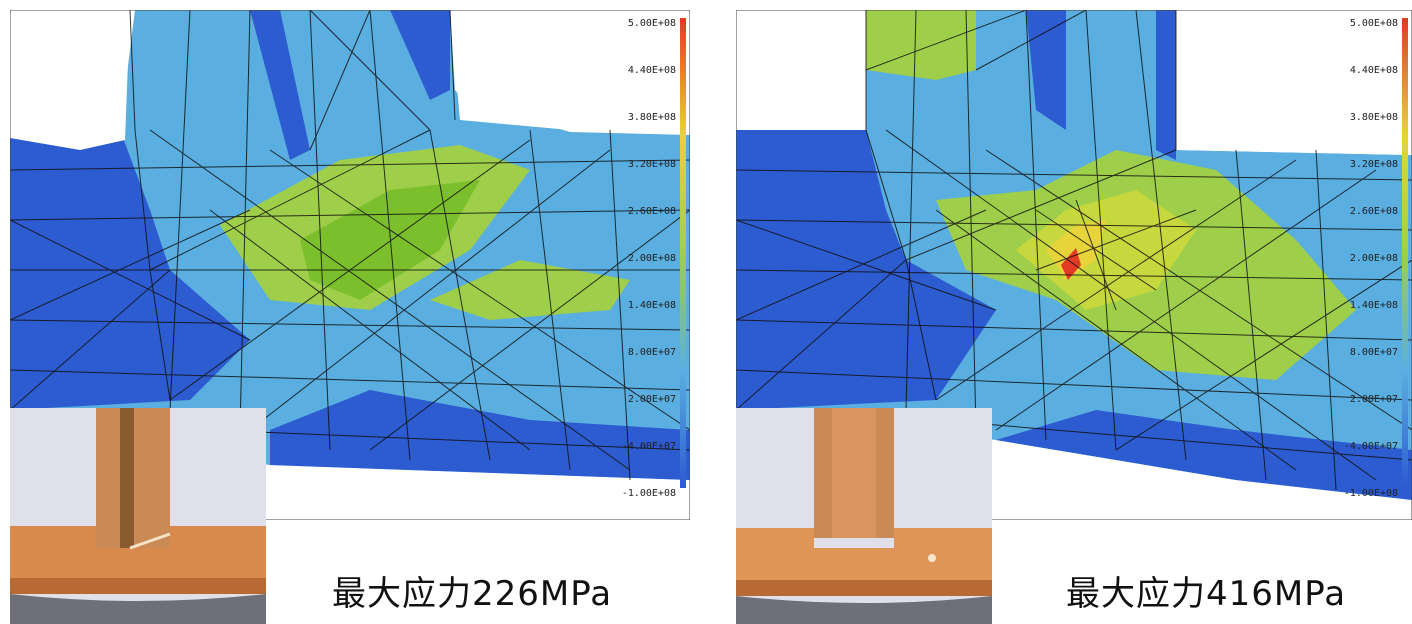  Describe the element at coordinates (472, 594) in the screenshot. I see `max-stress-caption-left: 最大应力226MPa` at that location.